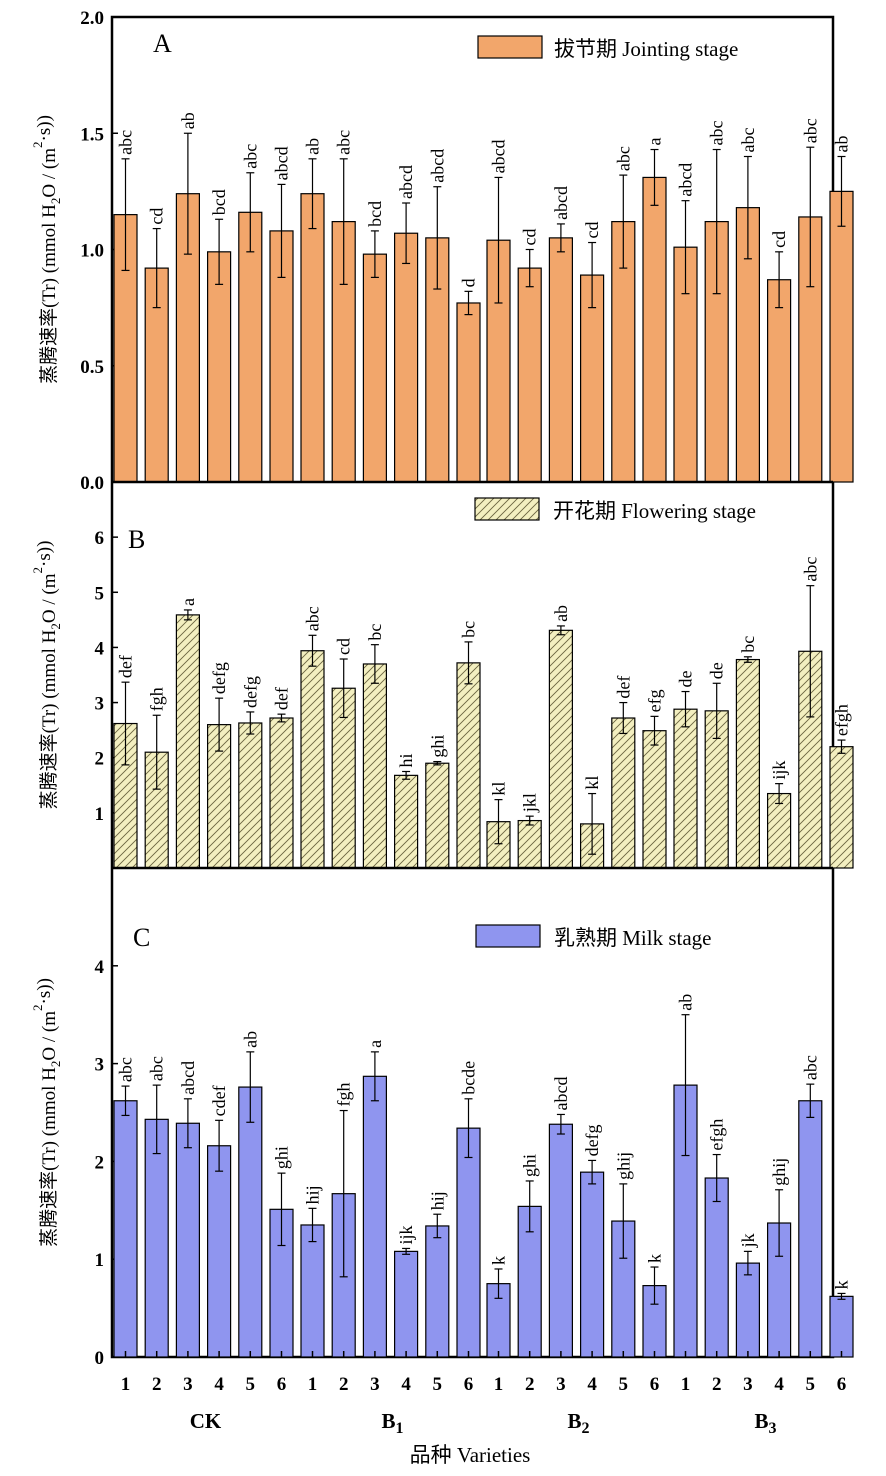  I want to click on significance-letter: d, so click(469, 282).